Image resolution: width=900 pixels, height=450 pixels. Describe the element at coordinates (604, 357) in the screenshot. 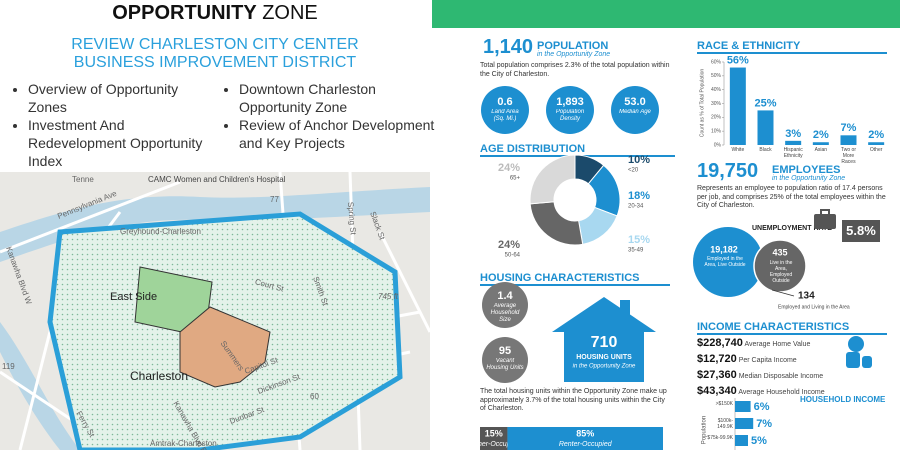

I see `housing-units-label: HOUSING UNITS` at that location.